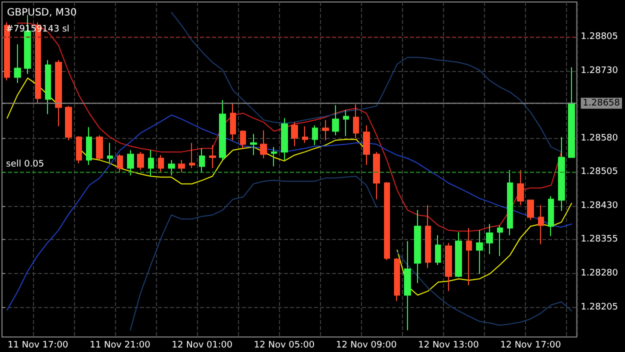 The image size is (625, 352). What do you see at coordinates (366, 345) in the screenshot?
I see `x-tick-label: 12 Nov 09:00` at bounding box center [366, 345].